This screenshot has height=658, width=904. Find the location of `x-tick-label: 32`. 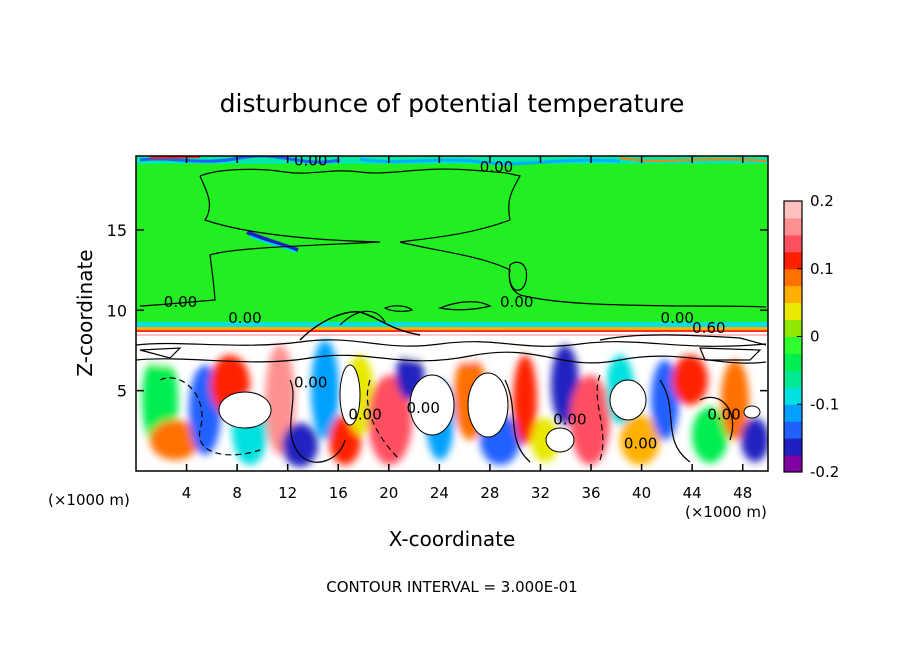

x-tick-label: 32 is located at coordinates (540, 493).